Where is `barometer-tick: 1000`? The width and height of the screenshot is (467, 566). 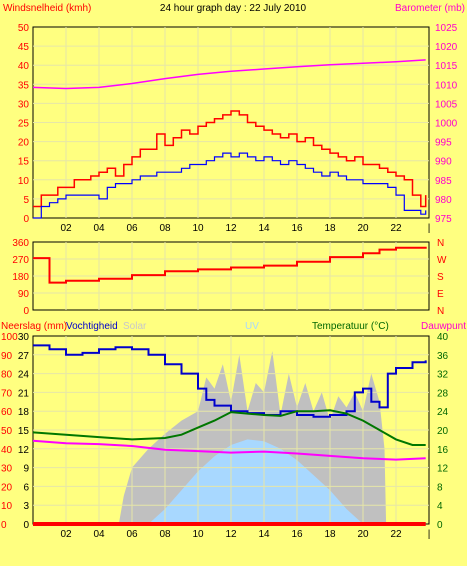
barometer-tick: 1000 is located at coordinates (446, 124).